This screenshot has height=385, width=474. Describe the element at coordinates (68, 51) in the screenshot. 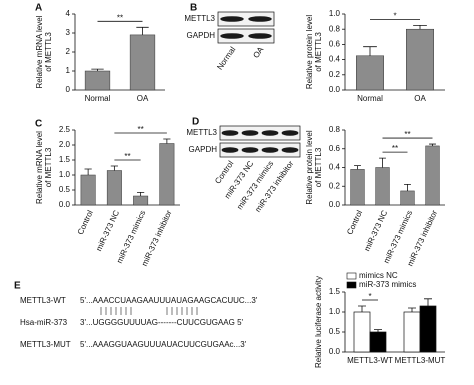

I see `y-tick-label: 2` at that location.